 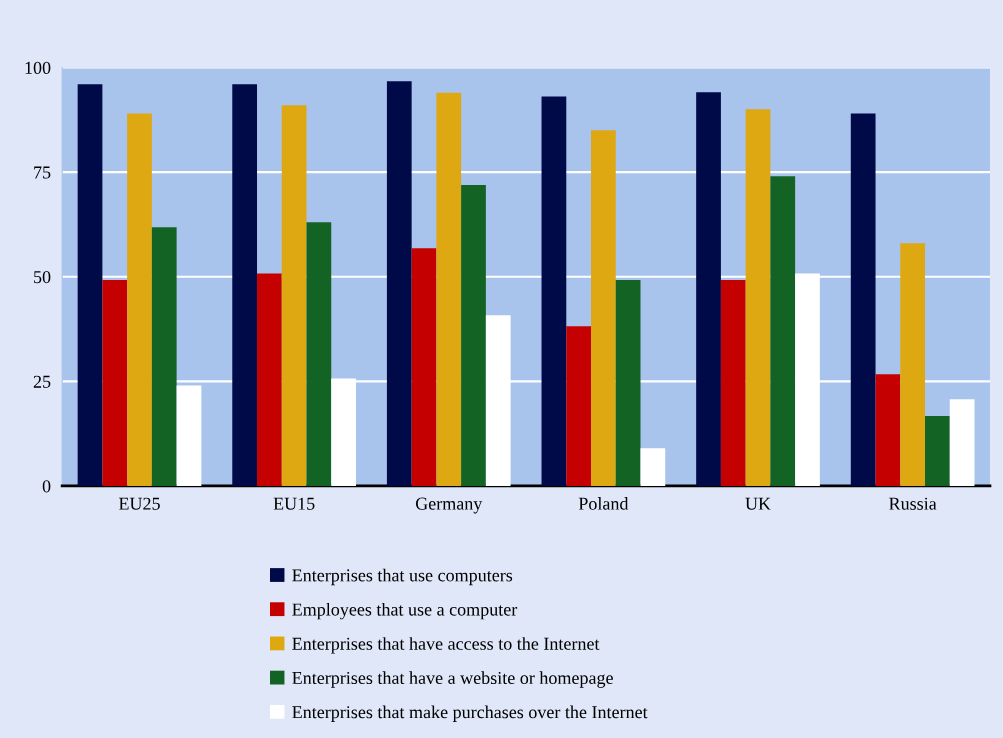 What do you see at coordinates (402, 577) in the screenshot?
I see `legend-label: Enterprises that use computers` at bounding box center [402, 577].